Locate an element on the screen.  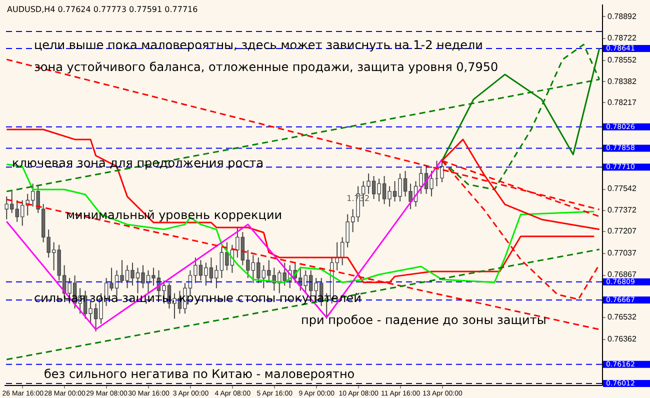
y-tick-label: 0.76867 is located at coordinates (622, 275).